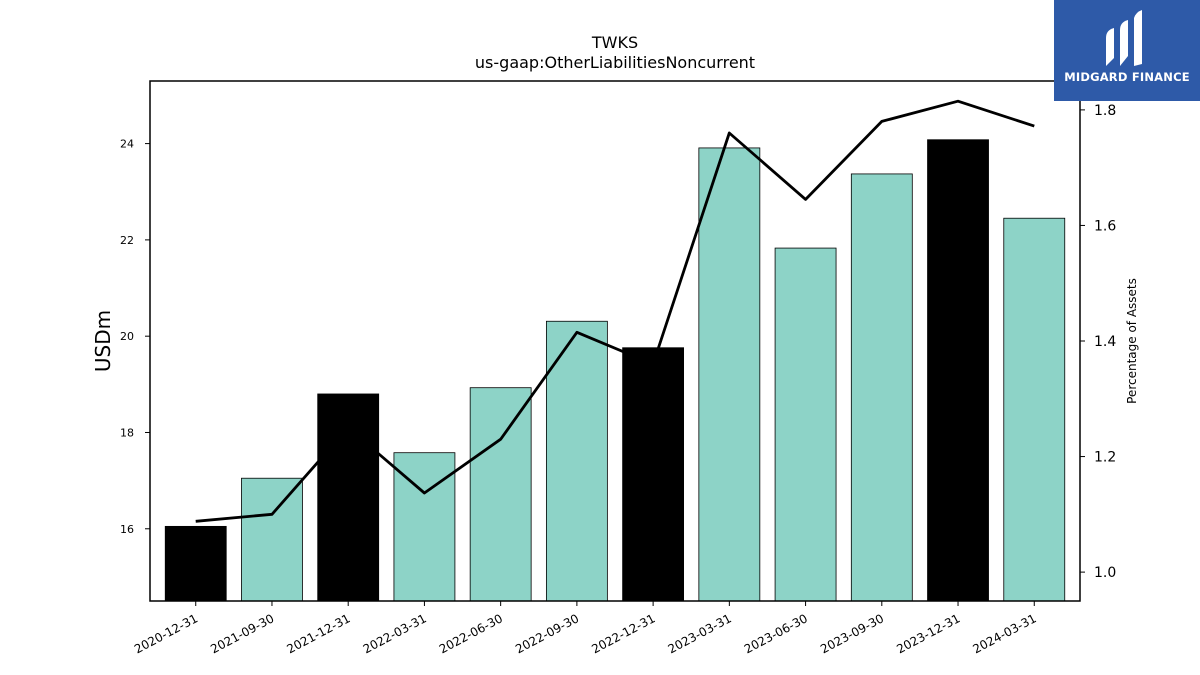 This screenshot has width=1200, height=675. What do you see at coordinates (1105, 226) in the screenshot?
I see `y2-tick-label: 1.6` at bounding box center [1105, 226].